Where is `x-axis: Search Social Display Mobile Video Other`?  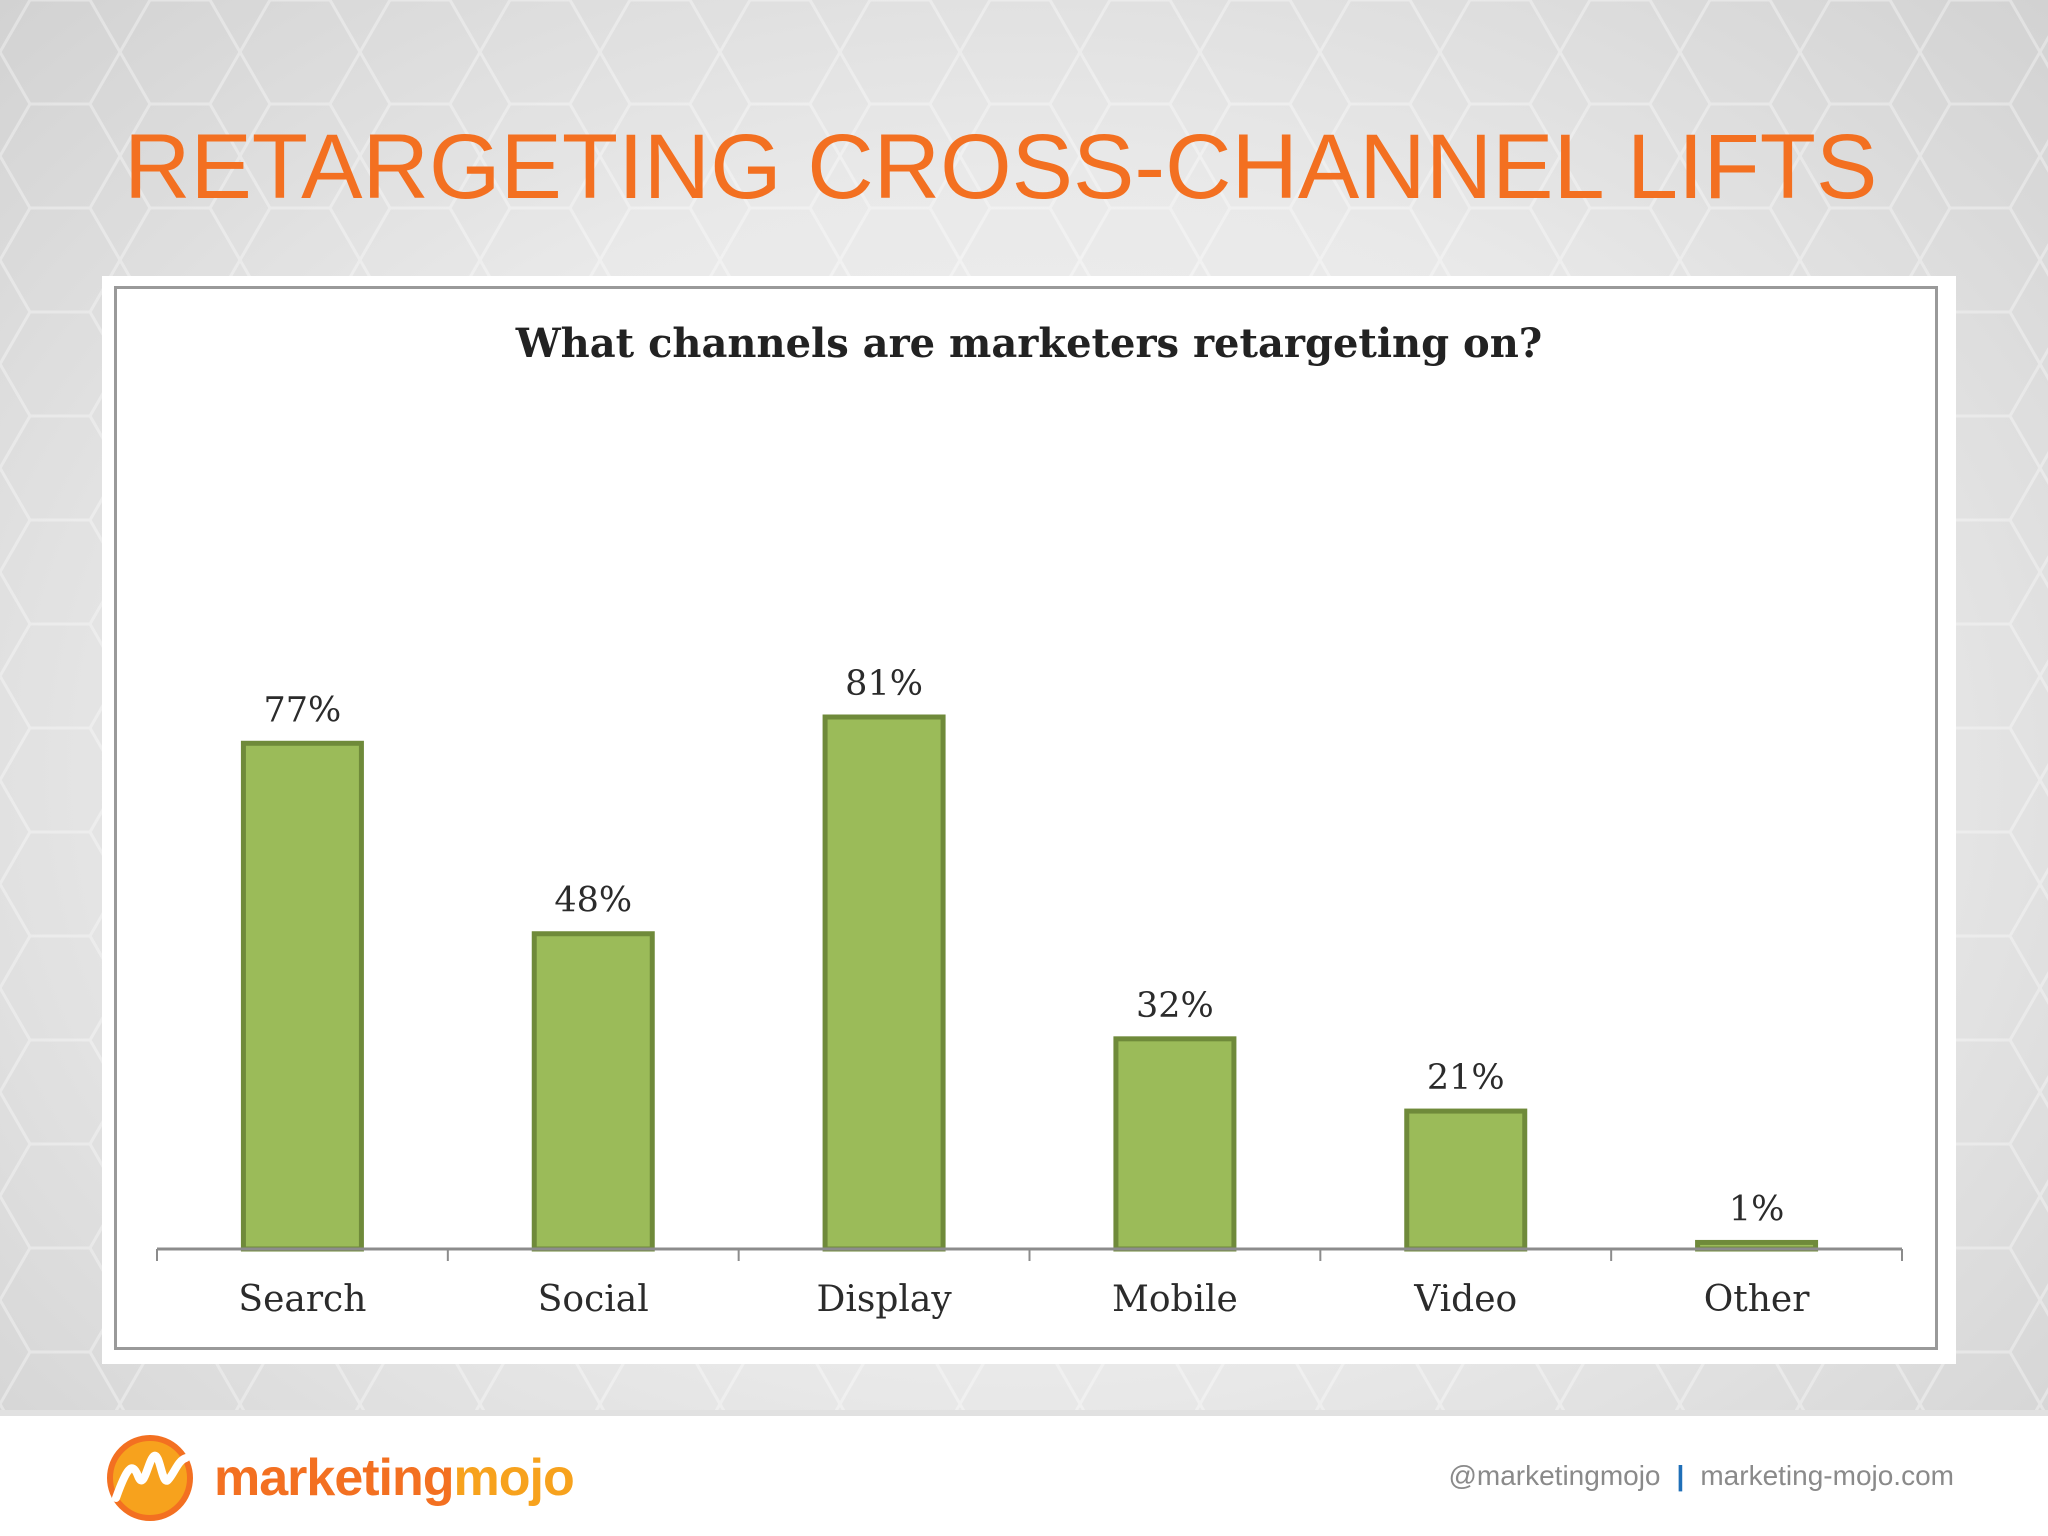 x-axis: Search Social Display Mobile Video Other is located at coordinates (1029, 1283).